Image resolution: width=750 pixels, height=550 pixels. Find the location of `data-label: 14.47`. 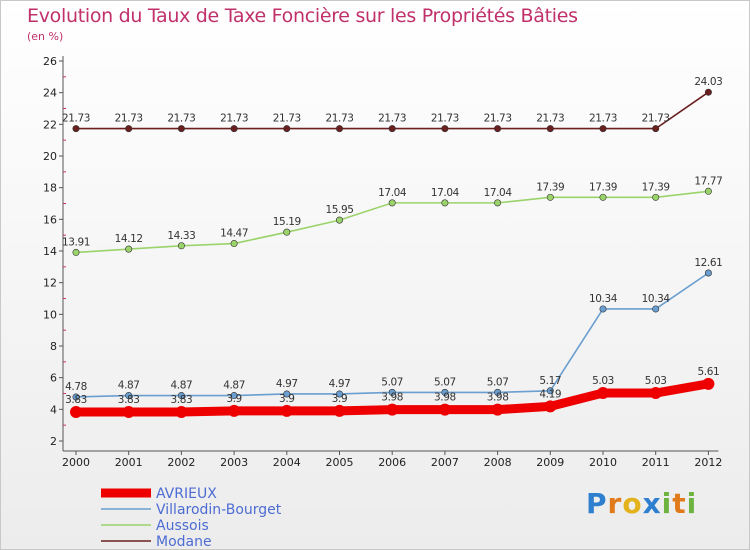

data-label: 14.47 is located at coordinates (234, 234).